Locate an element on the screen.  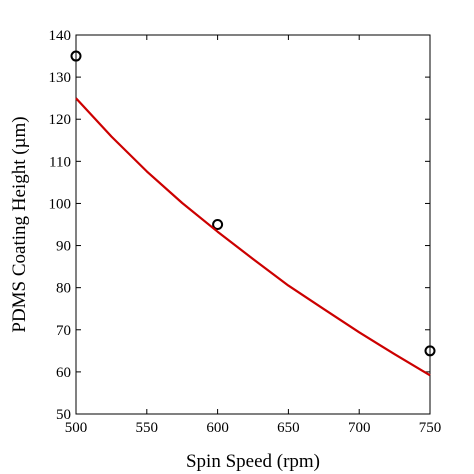
y-tick-label: 50 is located at coordinates (63, 415).